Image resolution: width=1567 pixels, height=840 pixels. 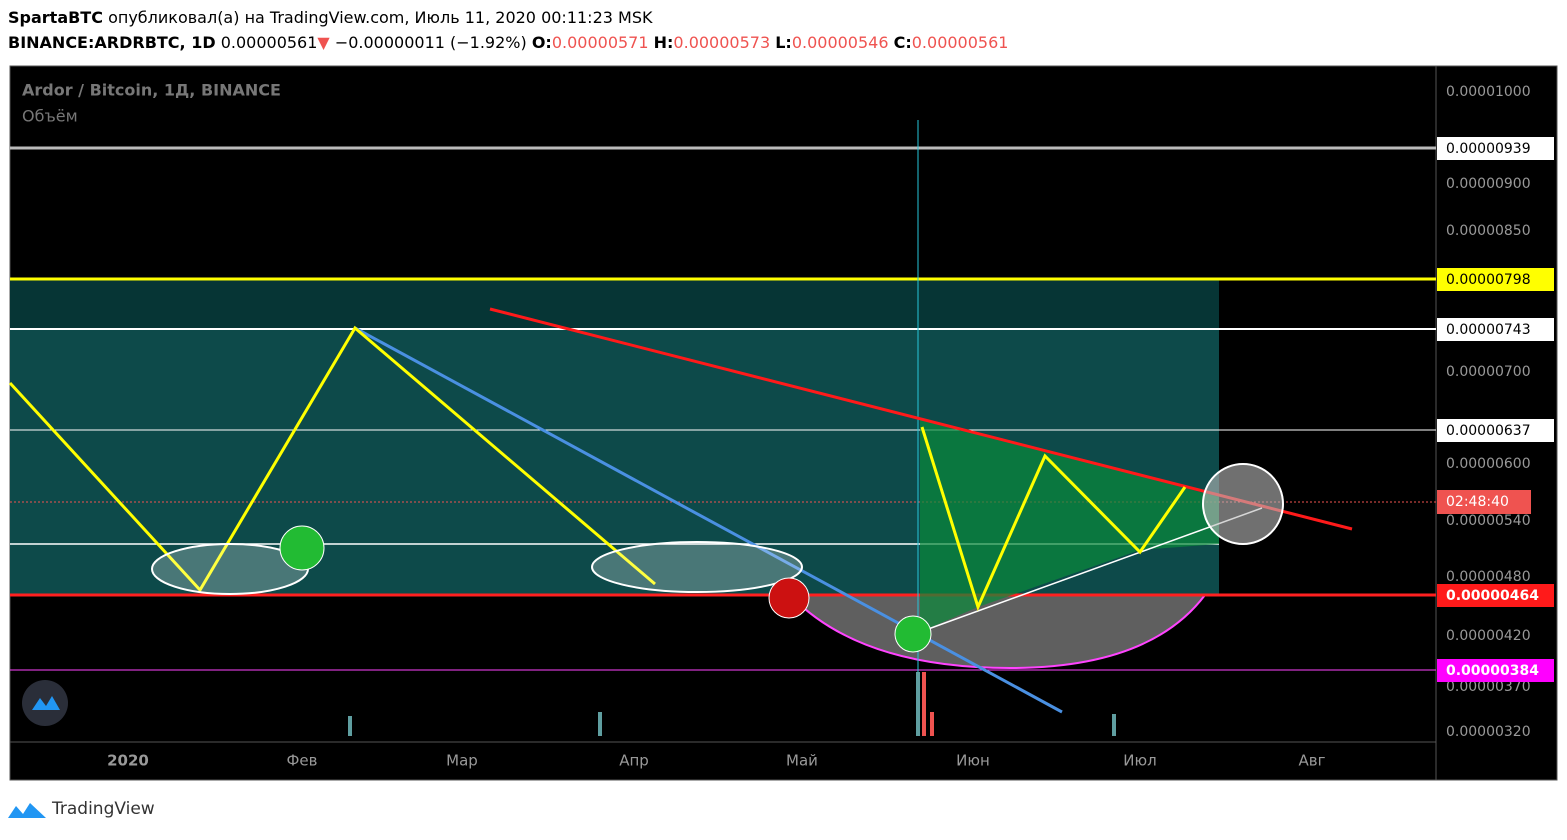 What do you see at coordinates (716, 761) in the screenshot?
I see `time-axis: 2020 Фев Мар Апр Май Июн Июл Авг` at bounding box center [716, 761].